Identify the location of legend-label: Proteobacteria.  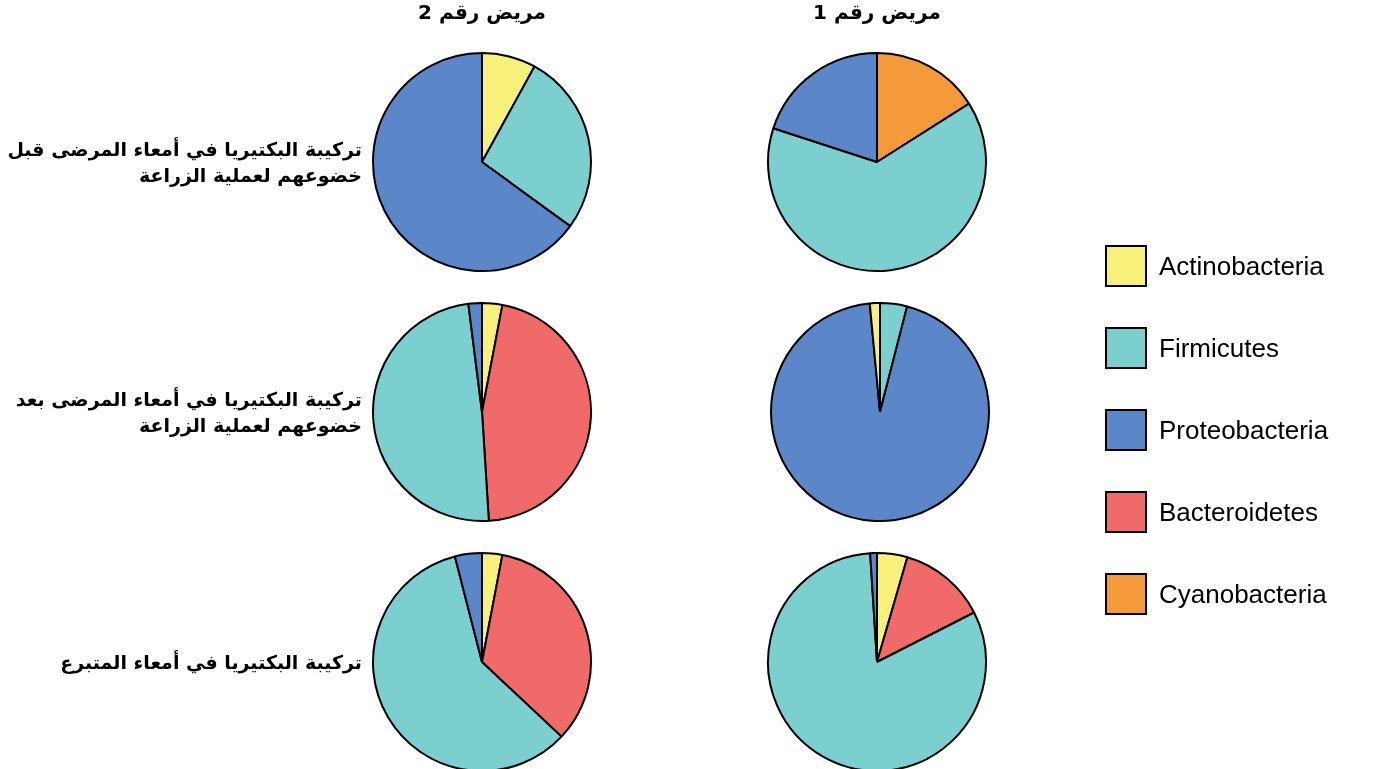
(1244, 430).